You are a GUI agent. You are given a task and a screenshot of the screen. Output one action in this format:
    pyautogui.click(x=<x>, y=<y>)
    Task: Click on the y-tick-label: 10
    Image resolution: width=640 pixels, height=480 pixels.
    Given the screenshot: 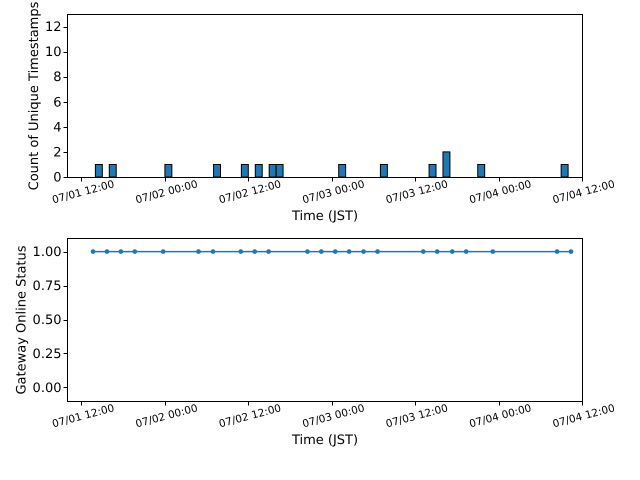 What is the action you would take?
    pyautogui.click(x=53, y=52)
    